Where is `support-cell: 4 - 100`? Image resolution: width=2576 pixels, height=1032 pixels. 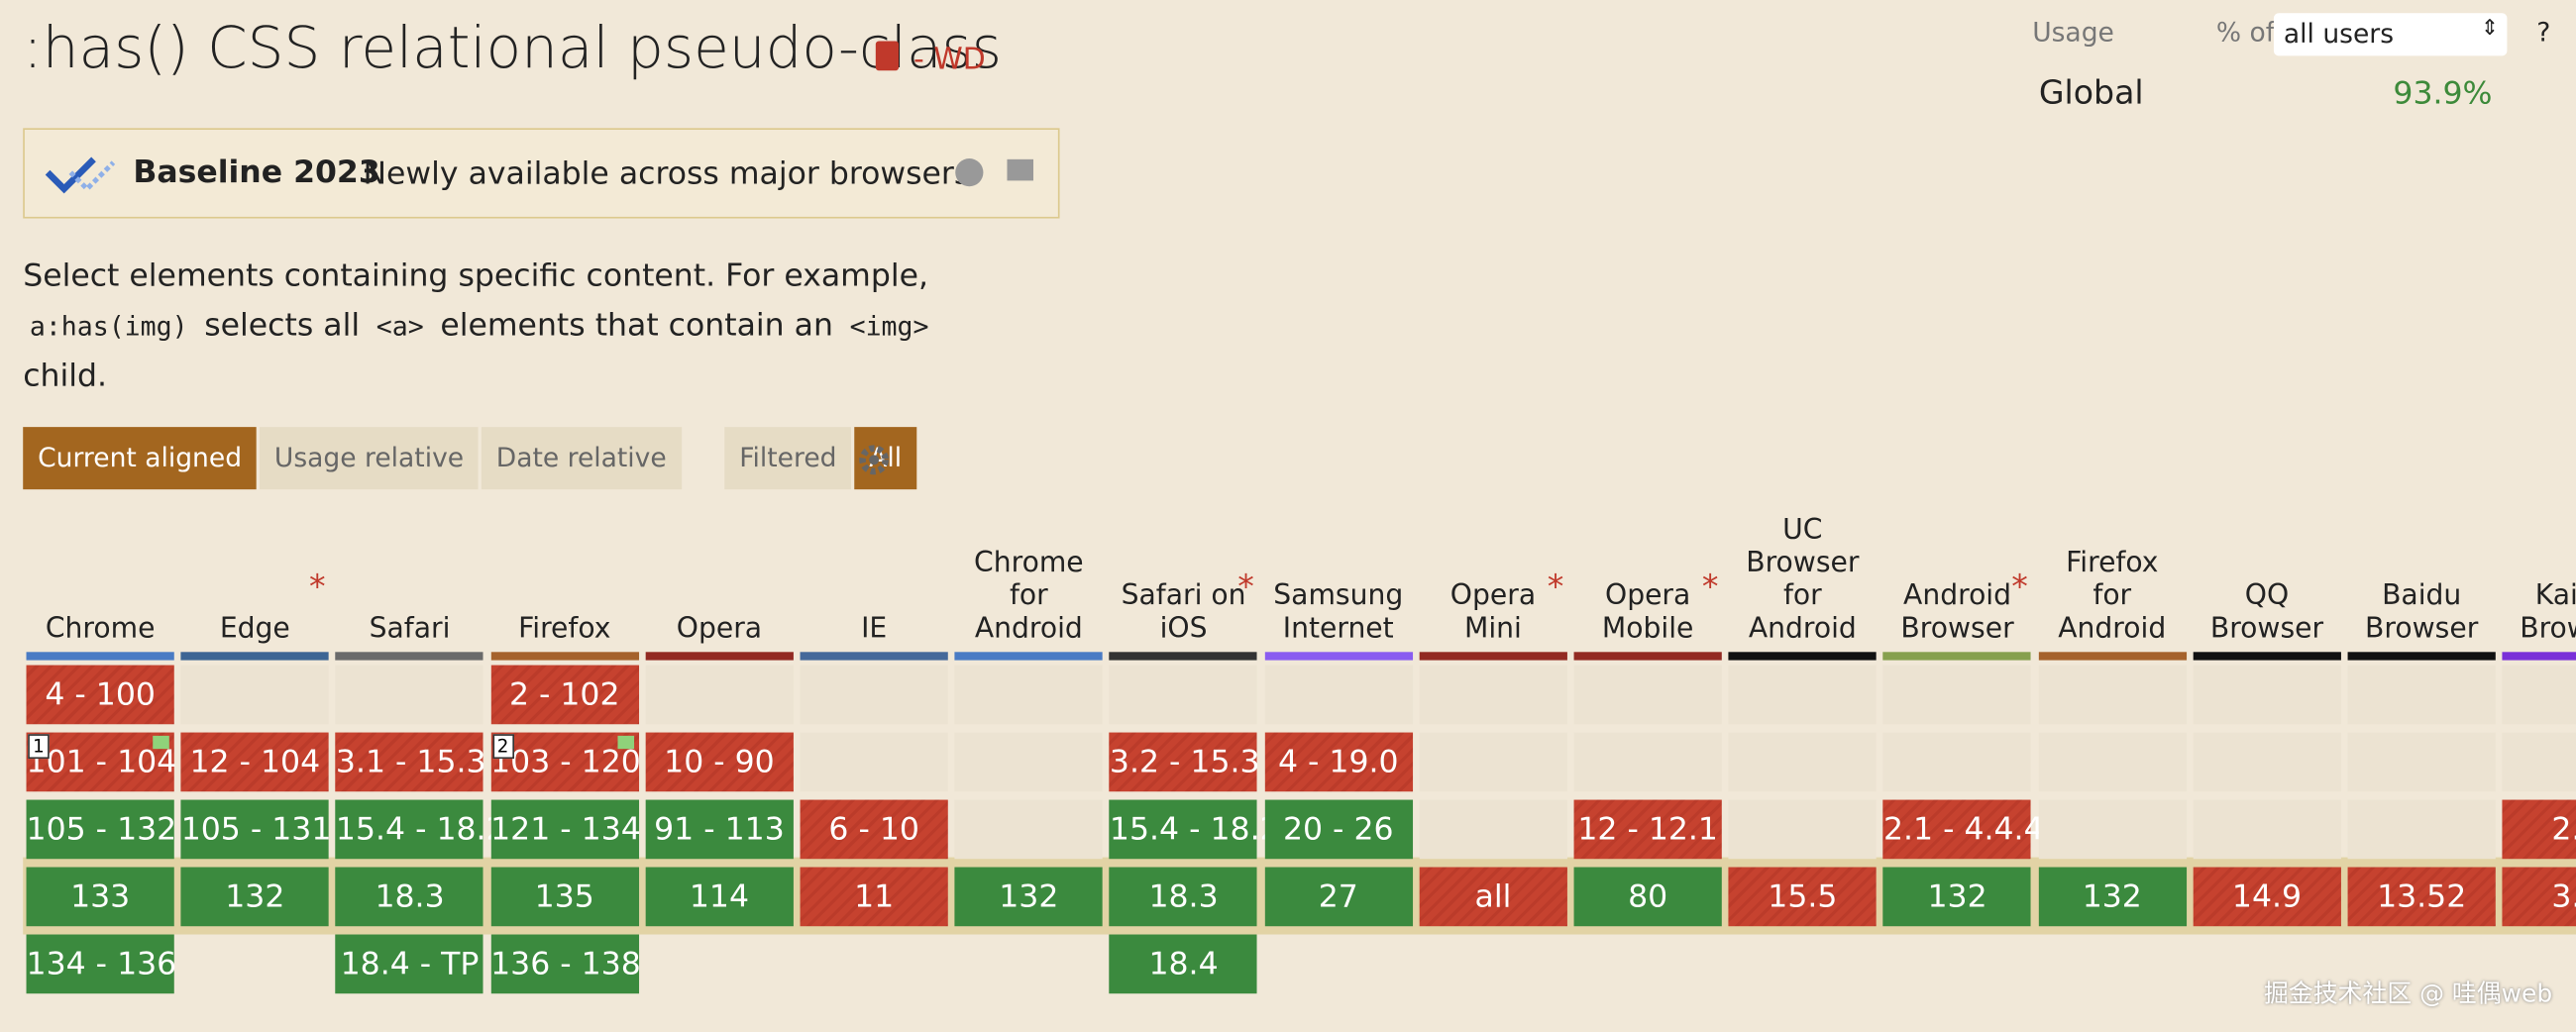 support-cell: 4 - 100 is located at coordinates (100, 695).